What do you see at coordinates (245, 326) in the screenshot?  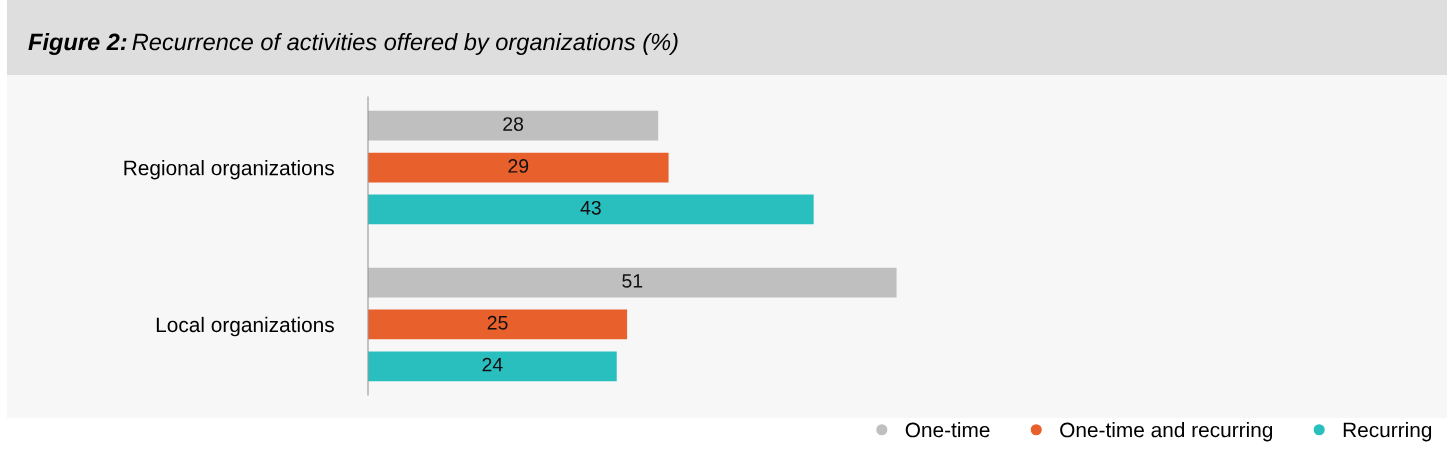 I see `y-tick-label: Local organizations` at bounding box center [245, 326].